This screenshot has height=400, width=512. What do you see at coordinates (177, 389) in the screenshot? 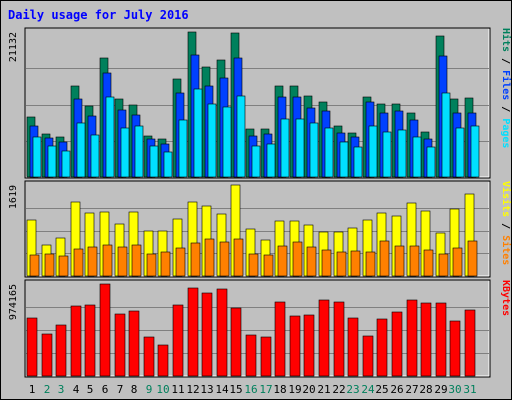
I see `day-label-11: 11` at bounding box center [177, 389].